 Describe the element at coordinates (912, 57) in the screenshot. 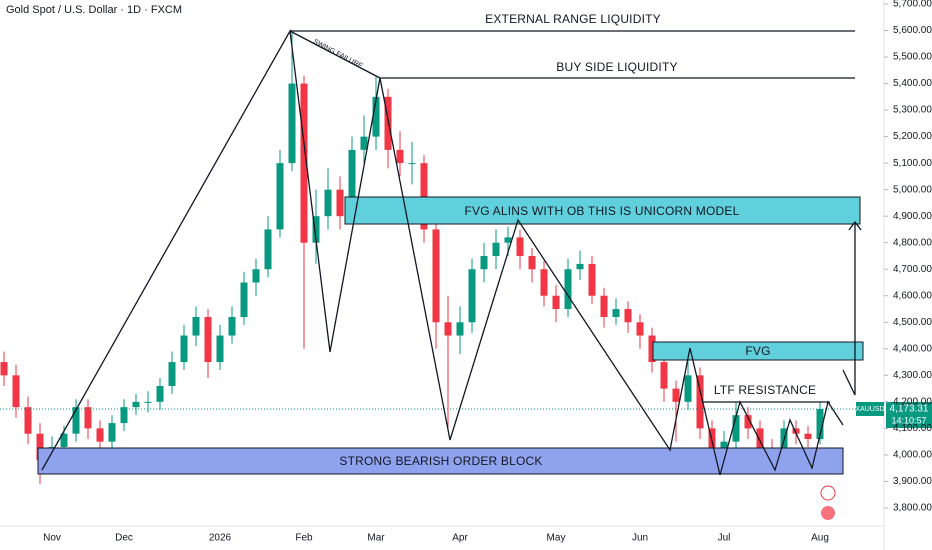

I see `y-tick-label: 5,500.00` at that location.